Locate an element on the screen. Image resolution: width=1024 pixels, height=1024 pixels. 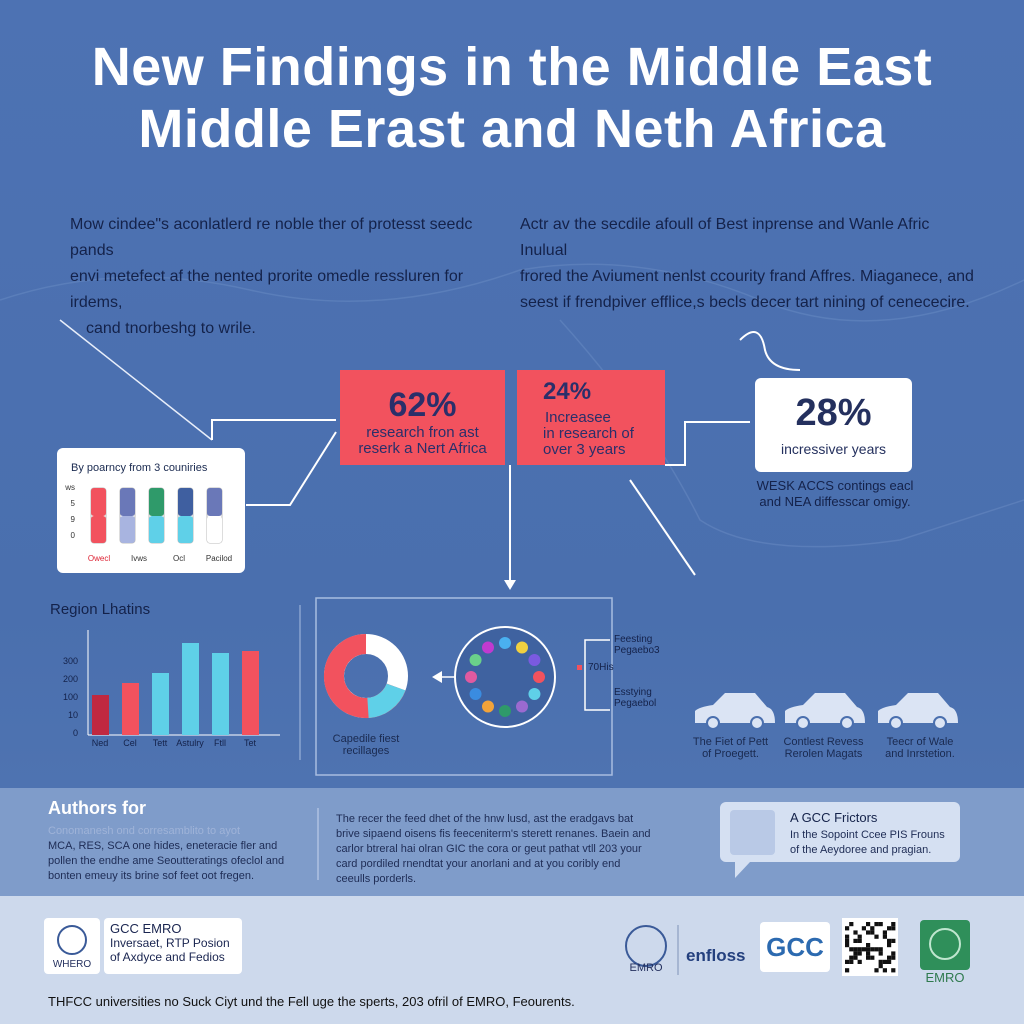
logo-label: WHERO is located at coordinates (72, 964).